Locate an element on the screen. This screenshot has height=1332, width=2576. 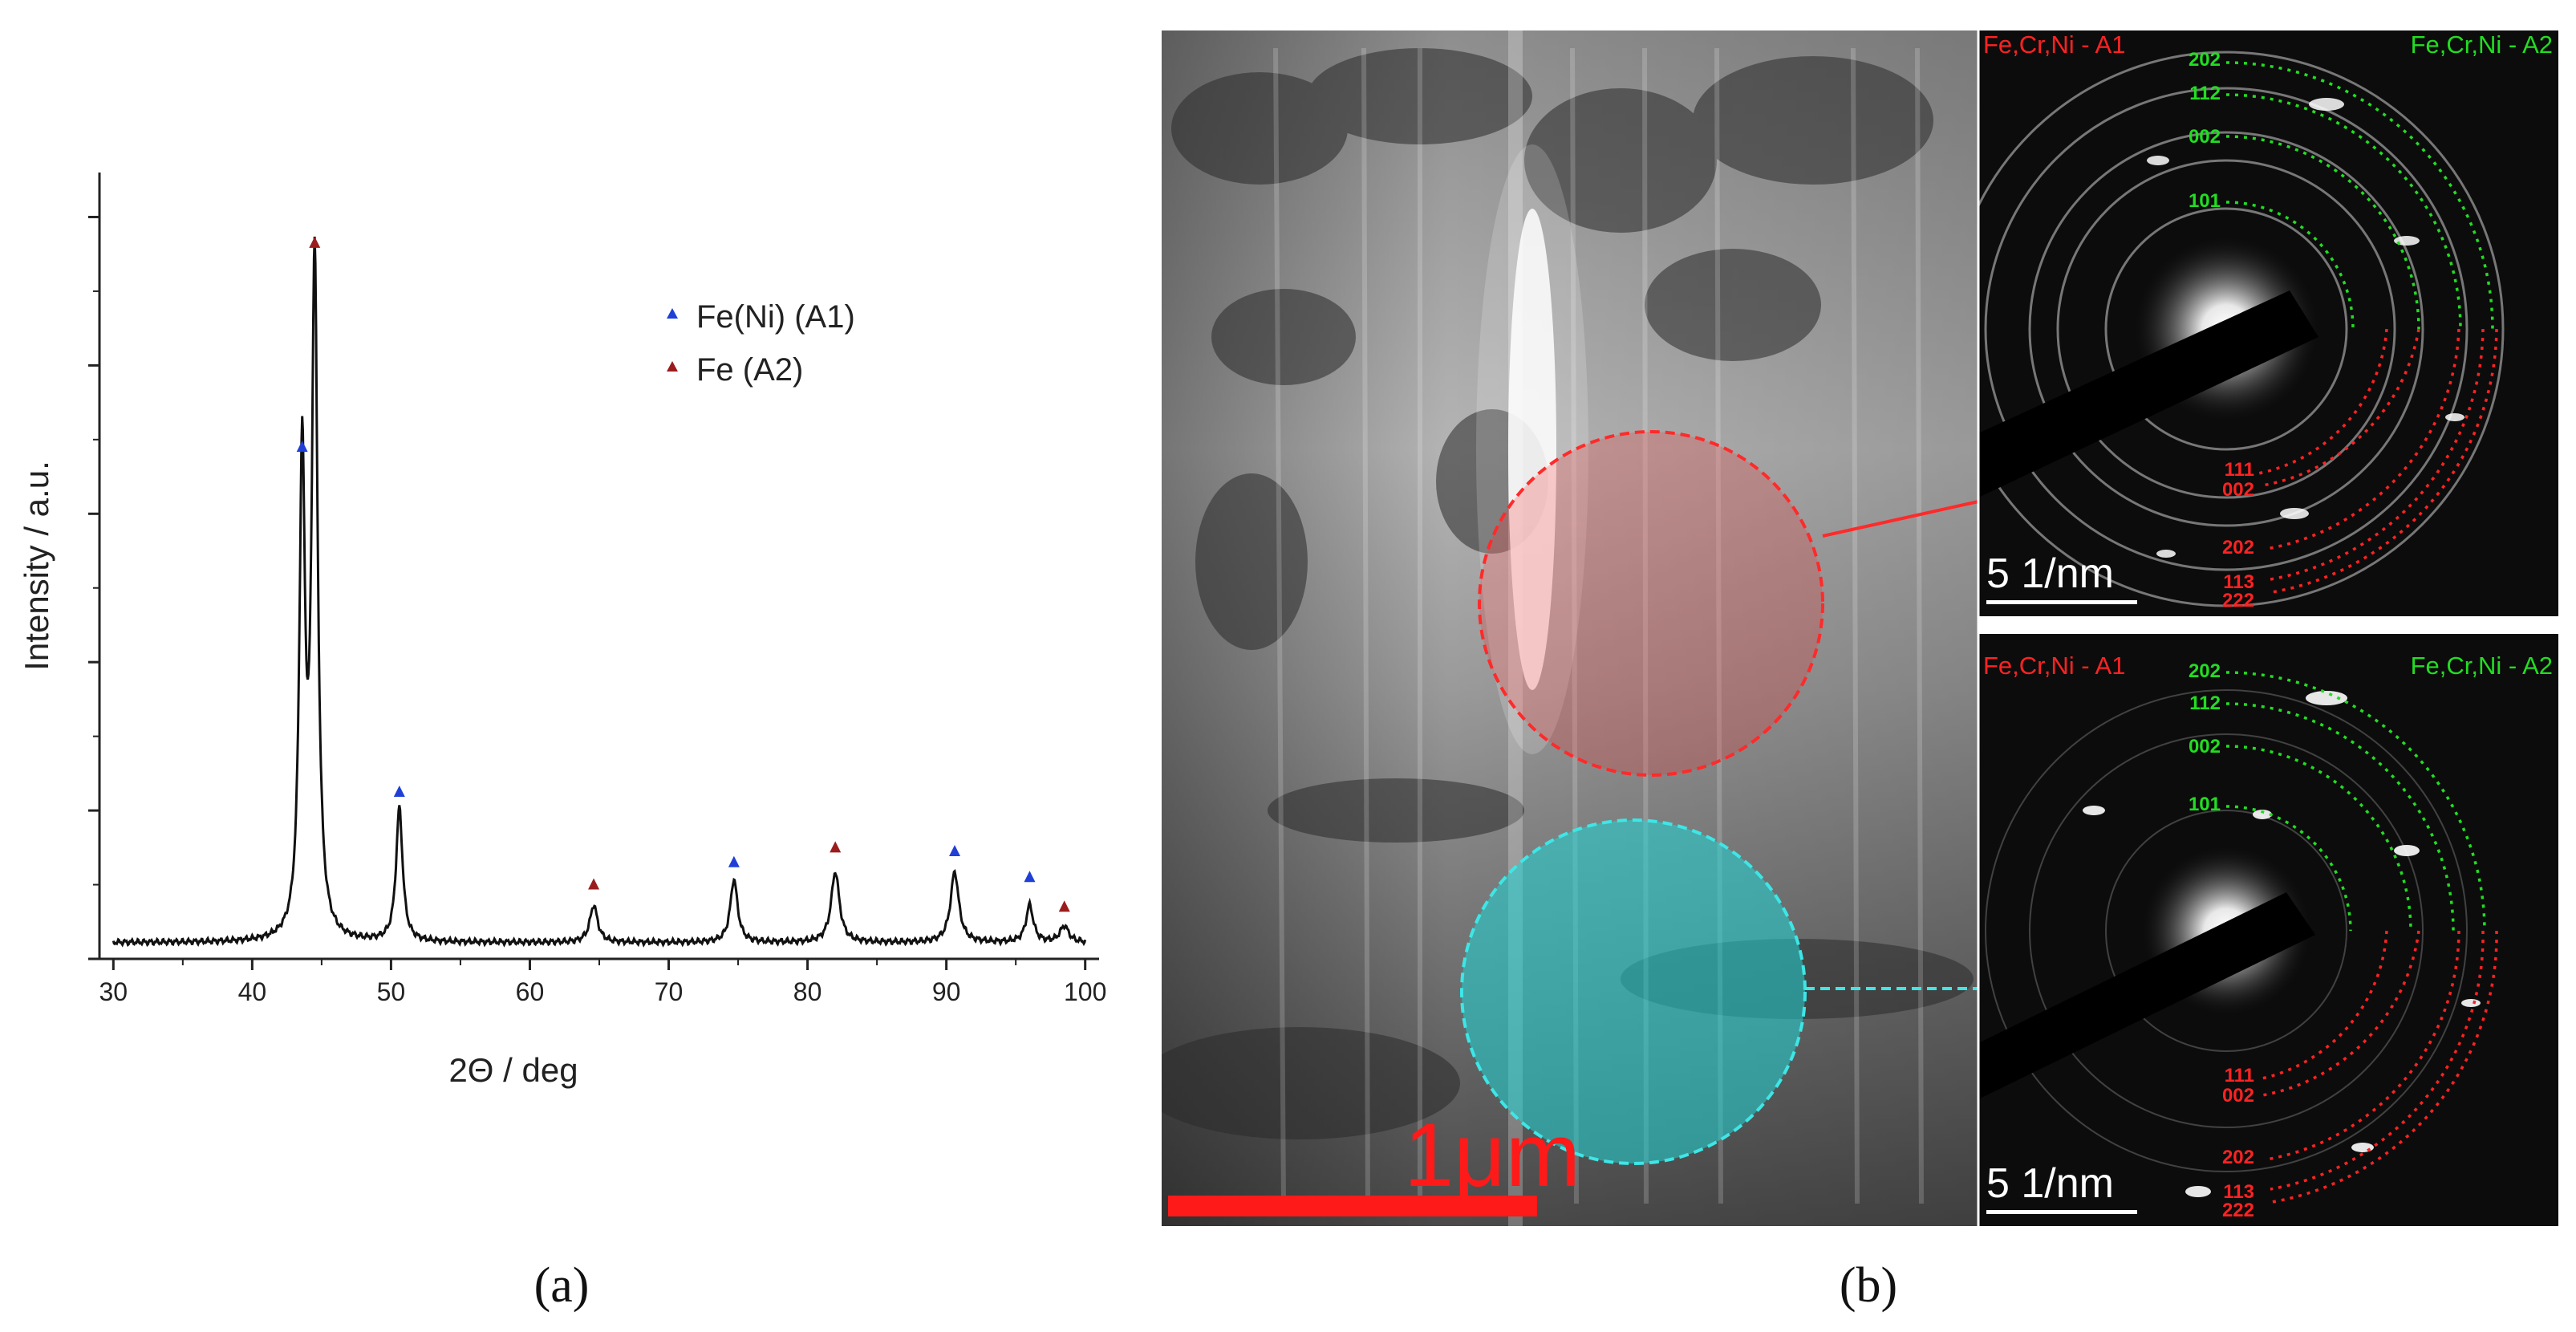
saed-top-green-arcs is located at coordinates (2359, 195).